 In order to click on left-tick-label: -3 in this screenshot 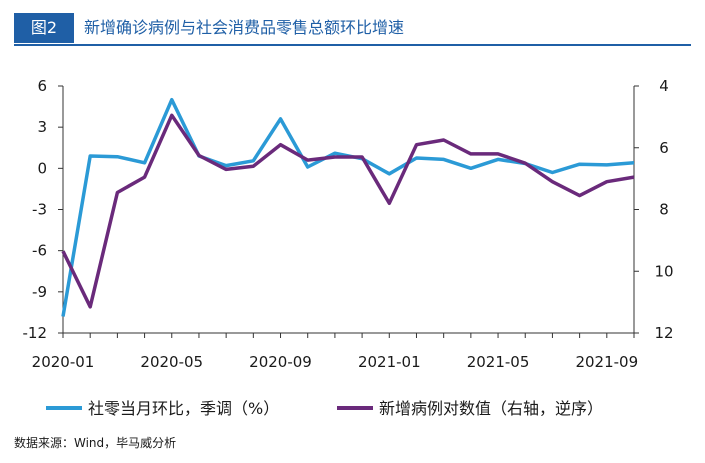, I will do `click(39, 210)`.